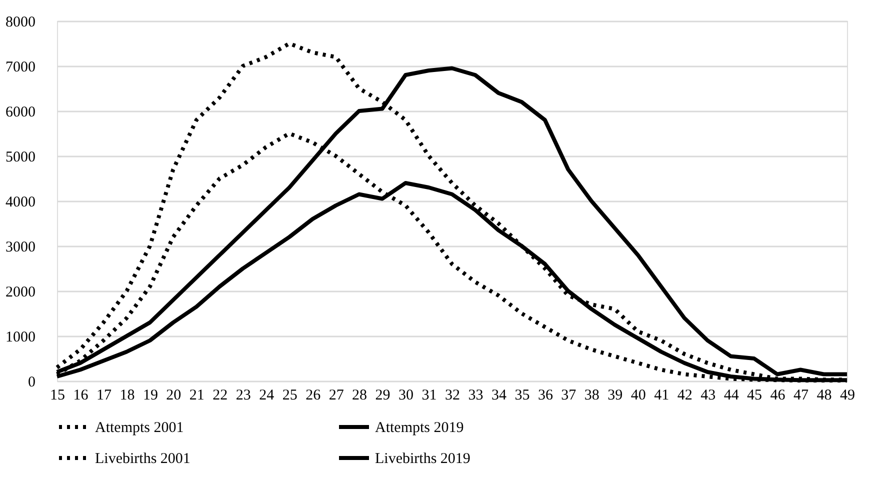  What do you see at coordinates (754, 396) in the screenshot?
I see `x-tick-label: 45` at bounding box center [754, 396].